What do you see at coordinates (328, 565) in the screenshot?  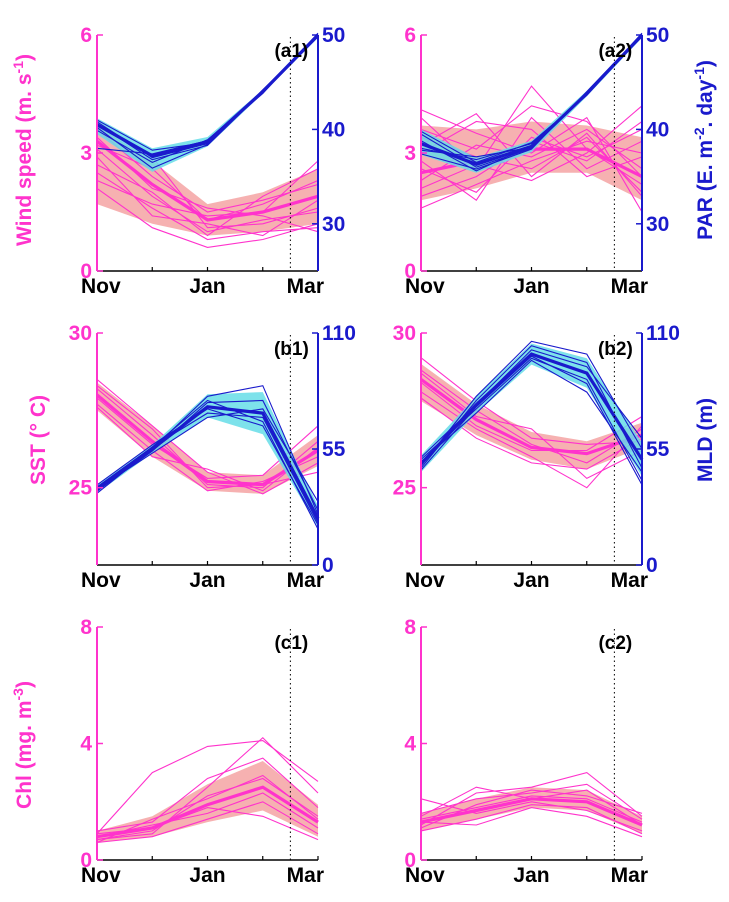 I see `right-tick-label-0: 0` at bounding box center [328, 565].